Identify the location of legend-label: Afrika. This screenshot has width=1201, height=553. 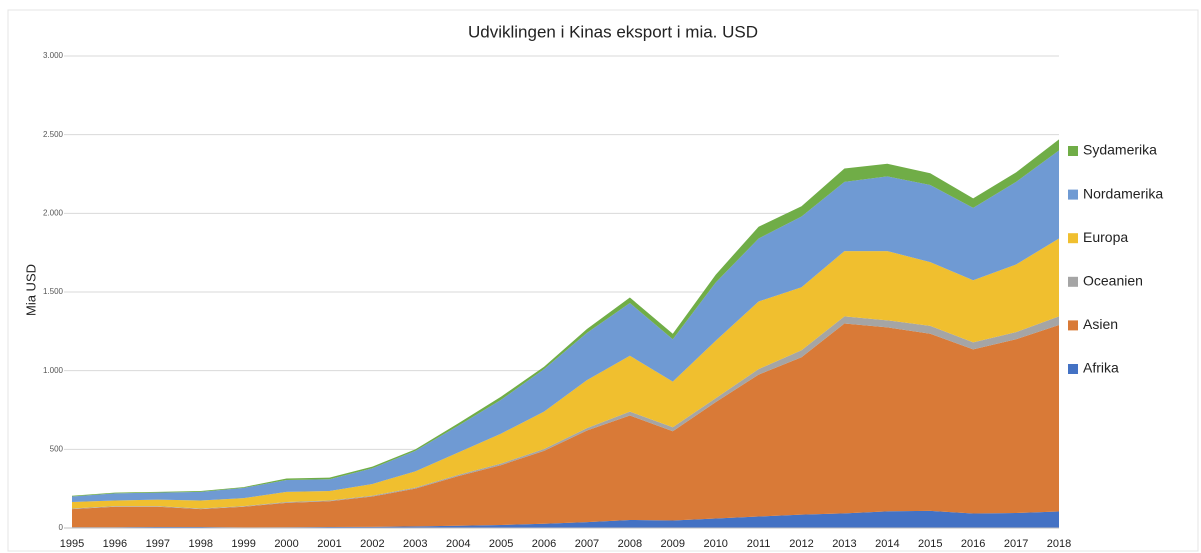
(1101, 368).